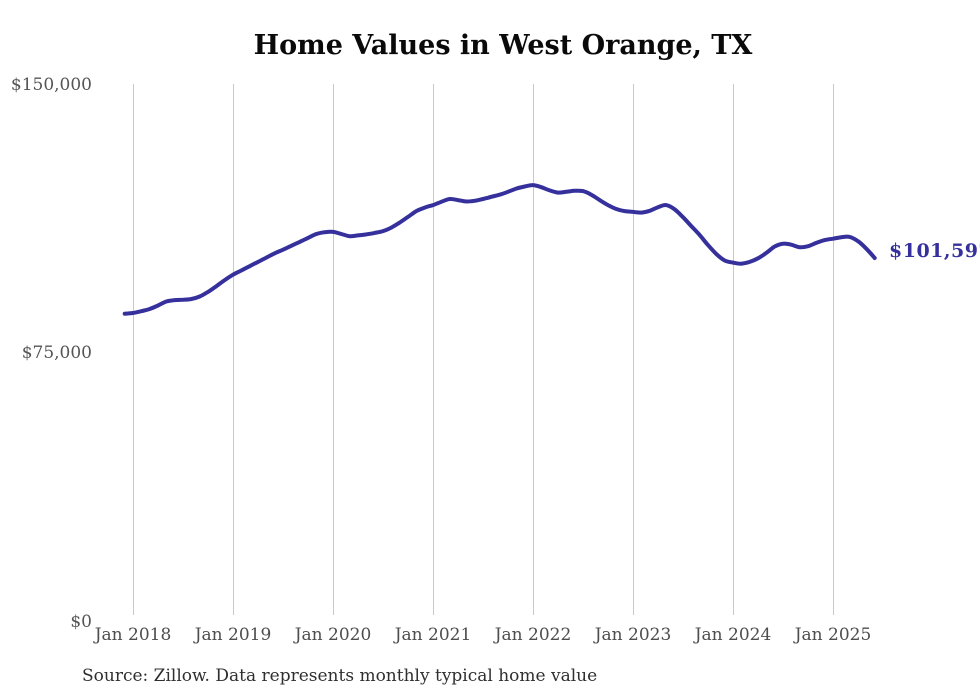  I want to click on x-axis-tick-jan-2021: Jan 2021, so click(433, 635).